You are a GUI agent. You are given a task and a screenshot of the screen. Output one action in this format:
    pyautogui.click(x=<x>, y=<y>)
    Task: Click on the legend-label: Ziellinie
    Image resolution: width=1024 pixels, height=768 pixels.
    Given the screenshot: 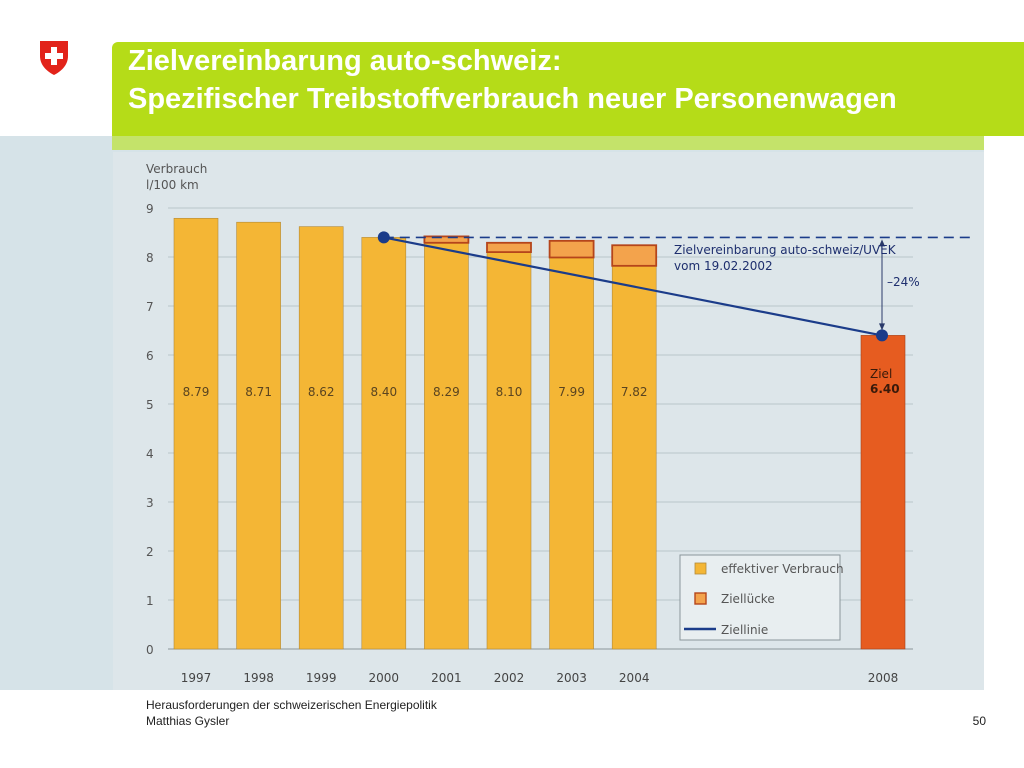 What is the action you would take?
    pyautogui.click(x=744, y=630)
    